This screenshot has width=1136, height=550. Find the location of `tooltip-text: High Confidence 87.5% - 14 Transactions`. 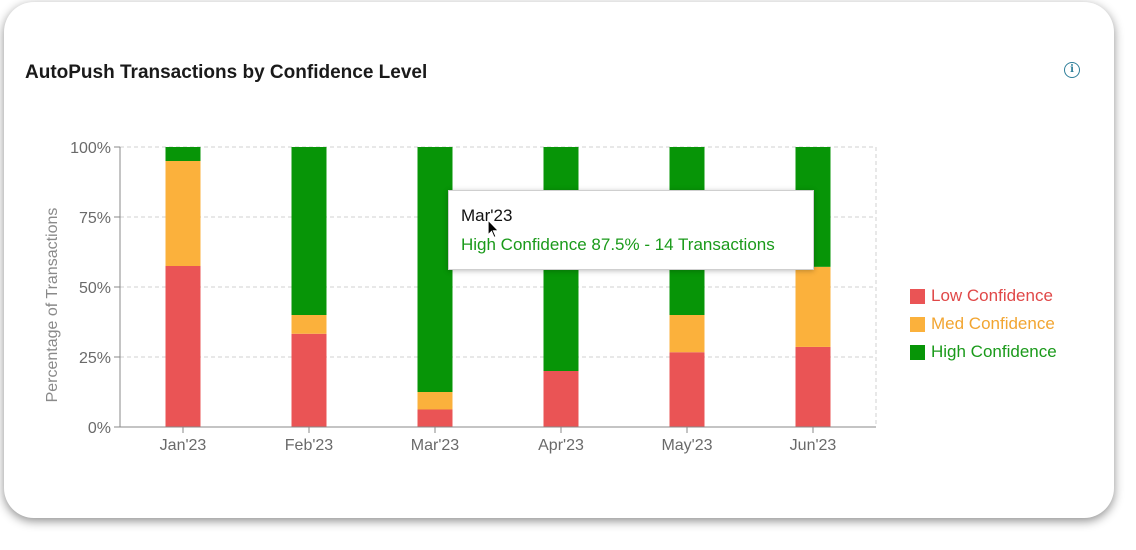

tooltip-text: High Confidence 87.5% - 14 Transactions is located at coordinates (618, 244).